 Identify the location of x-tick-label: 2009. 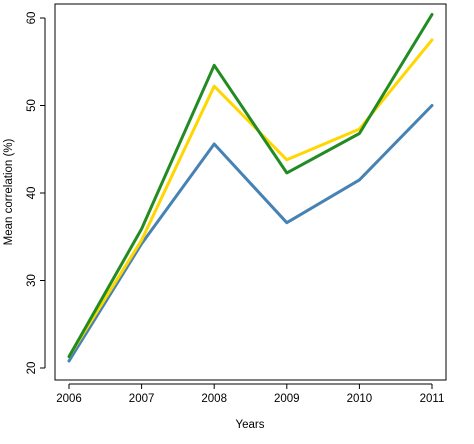
(287, 399).